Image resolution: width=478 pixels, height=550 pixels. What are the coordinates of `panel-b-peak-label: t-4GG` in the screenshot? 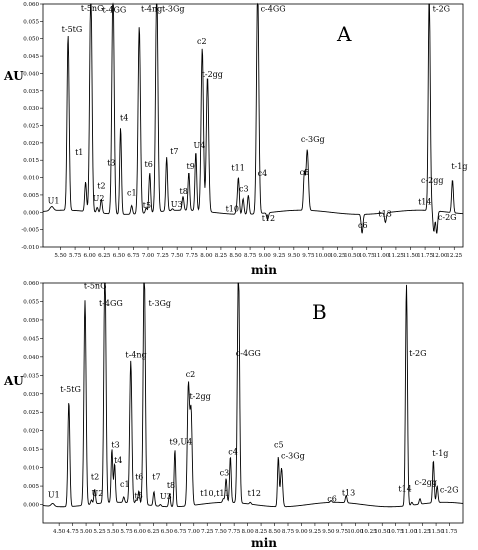 It's located at (111, 303).